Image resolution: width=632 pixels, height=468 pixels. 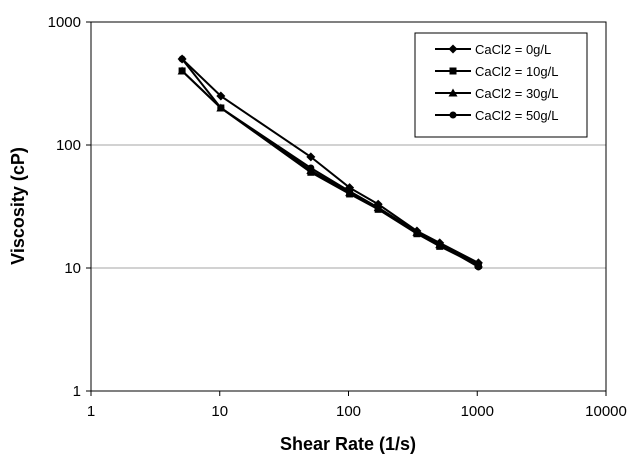 I want to click on legend-box, so click(x=501, y=85).